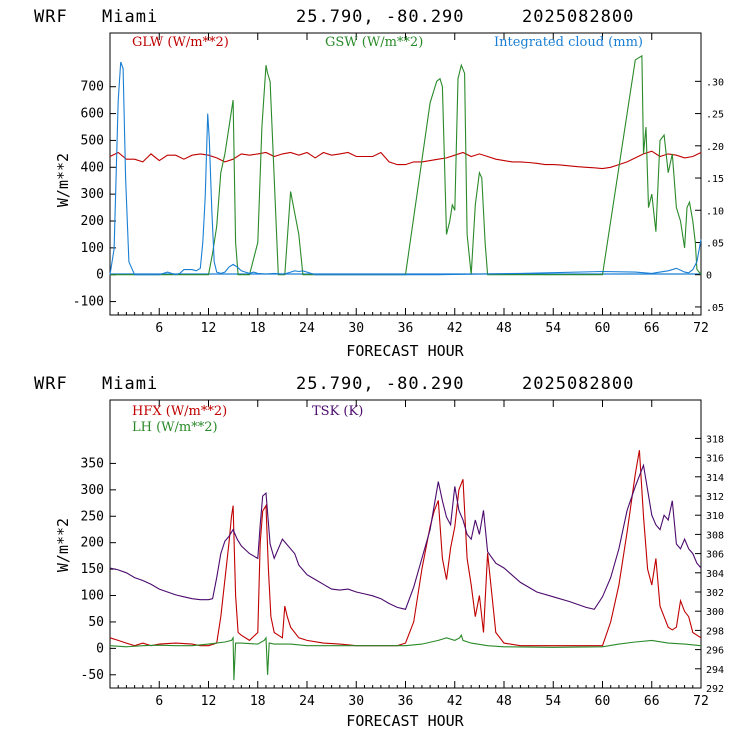 This screenshot has height=744, width=740. I want to click on panel1-coords: 25.790, -80.290, so click(380, 17).